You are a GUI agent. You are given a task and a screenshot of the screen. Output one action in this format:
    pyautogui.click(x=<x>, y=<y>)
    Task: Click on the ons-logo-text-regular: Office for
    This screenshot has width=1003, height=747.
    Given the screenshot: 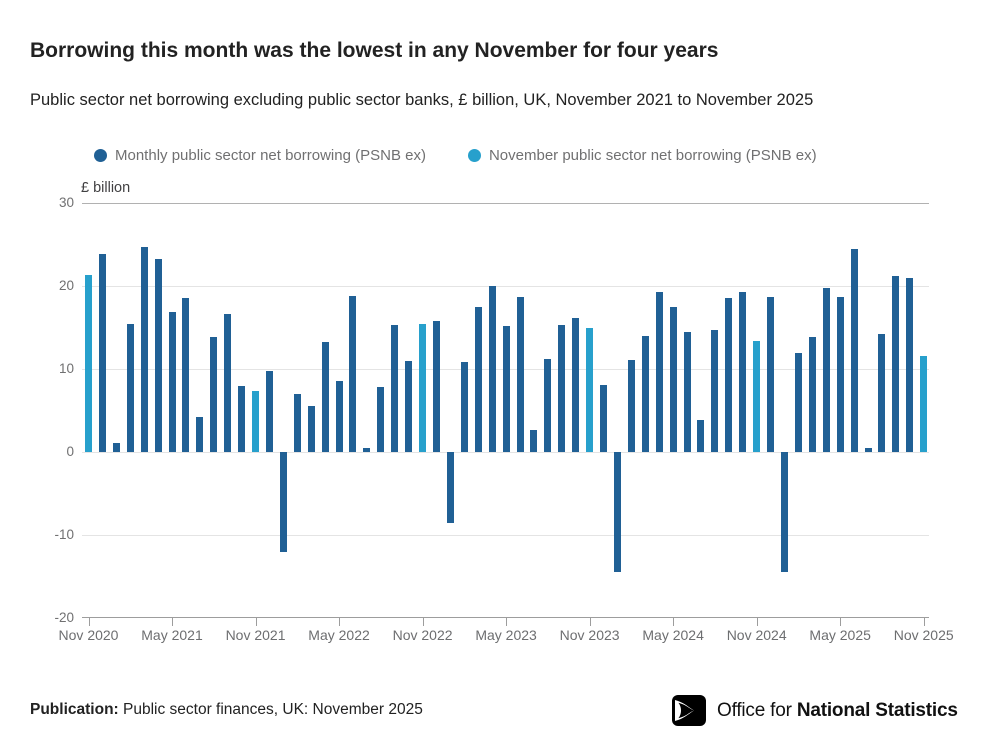 What is the action you would take?
    pyautogui.click(x=757, y=710)
    